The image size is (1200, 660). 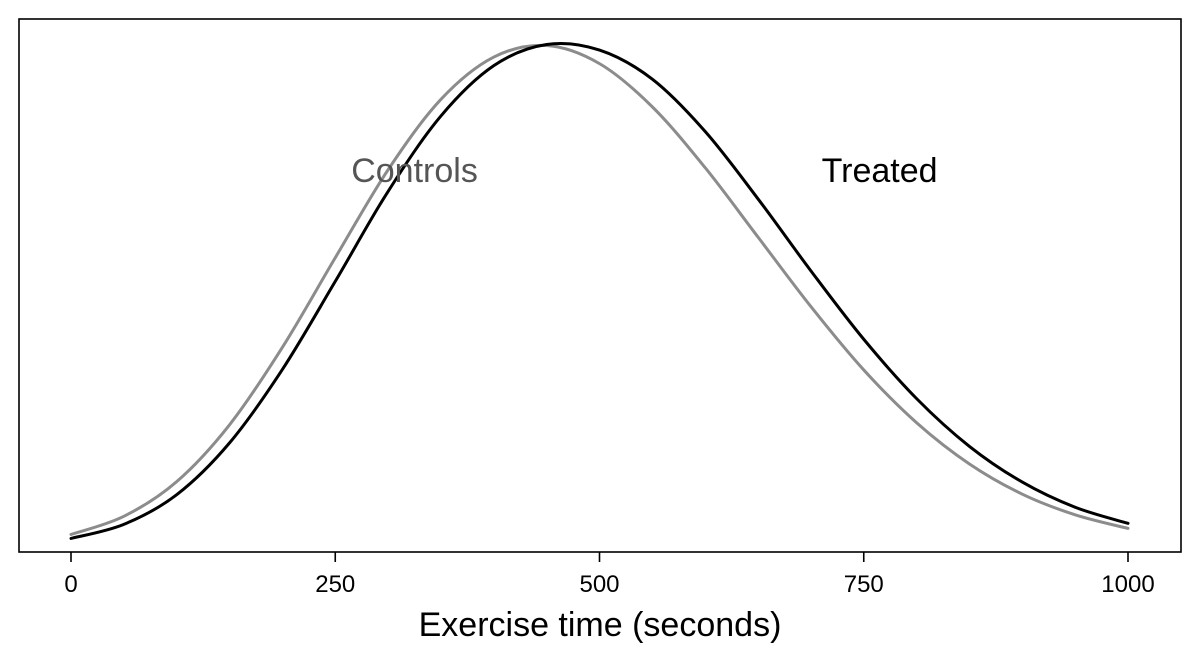 What do you see at coordinates (599, 584) in the screenshot?
I see `x-tick-label: 500` at bounding box center [599, 584].